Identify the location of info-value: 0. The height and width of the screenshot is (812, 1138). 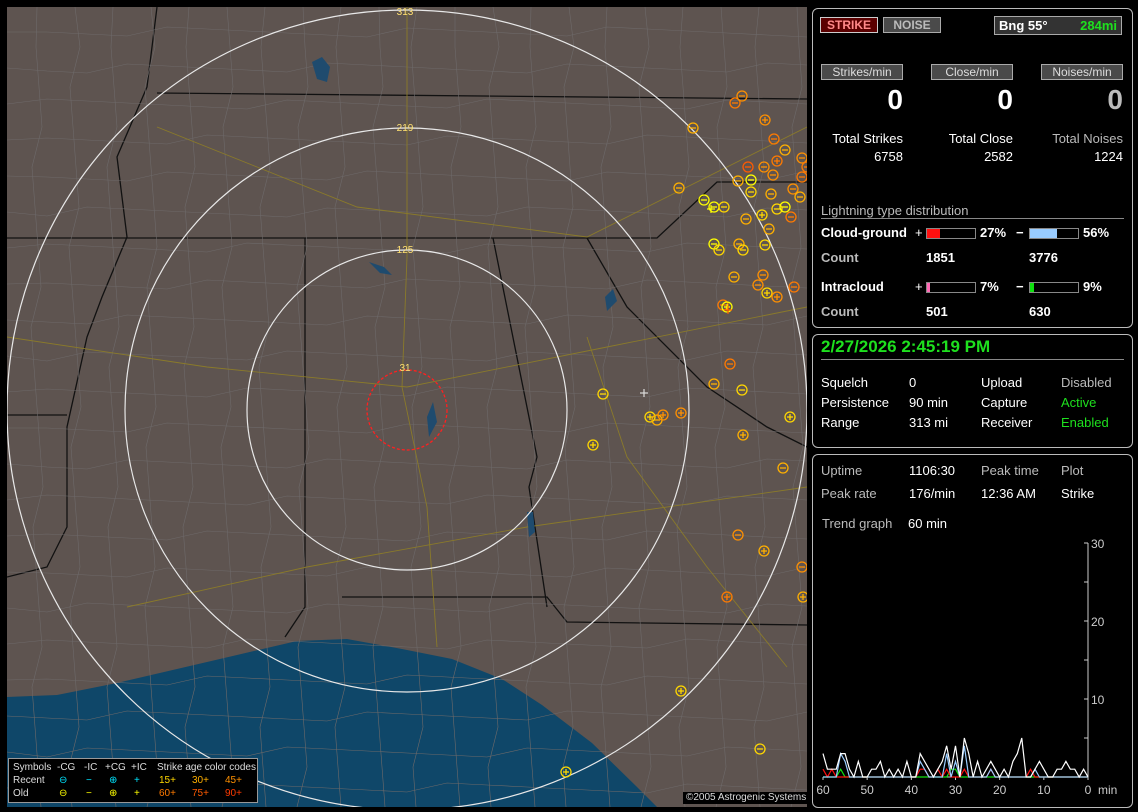
(913, 382).